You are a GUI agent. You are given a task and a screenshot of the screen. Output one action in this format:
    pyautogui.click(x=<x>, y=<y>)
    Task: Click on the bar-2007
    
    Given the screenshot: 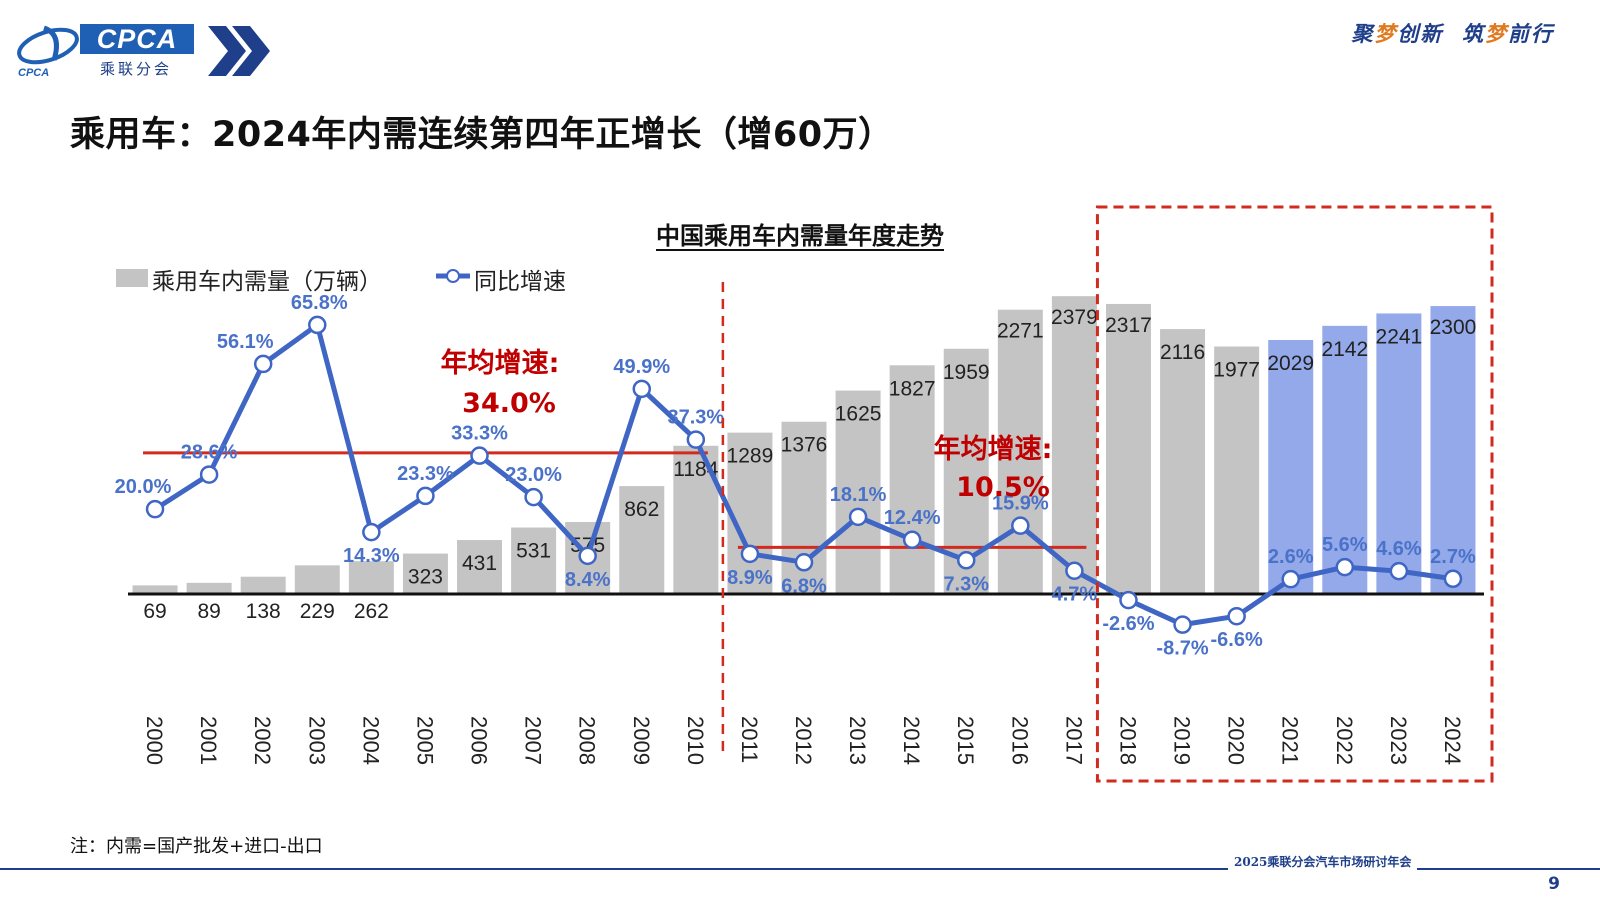 What is the action you would take?
    pyautogui.click(x=534, y=560)
    